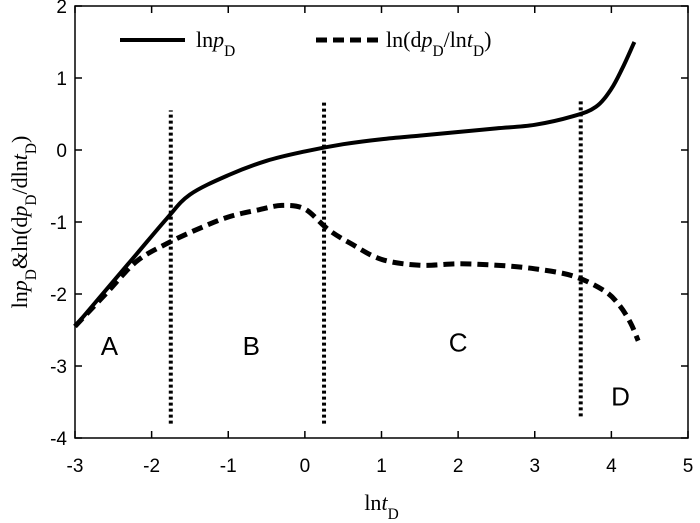 Image resolution: width=700 pixels, height=523 pixels. What do you see at coordinates (534, 466) in the screenshot?
I see `x-tick-label: 3` at bounding box center [534, 466].